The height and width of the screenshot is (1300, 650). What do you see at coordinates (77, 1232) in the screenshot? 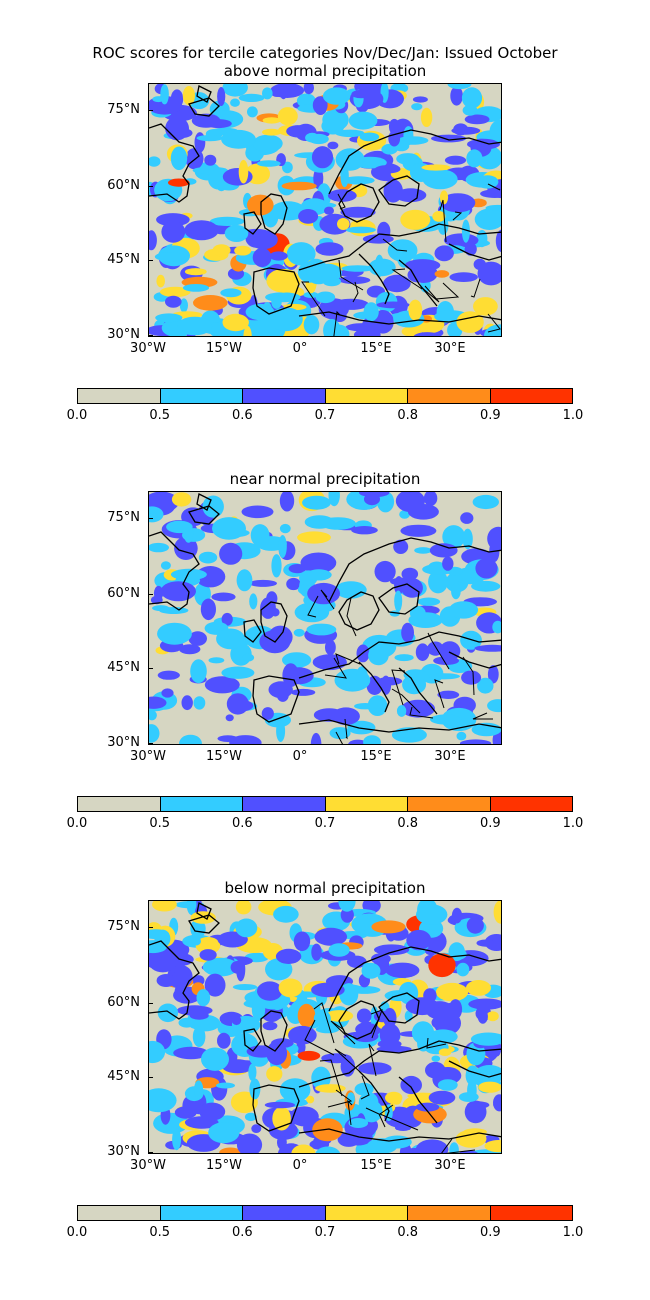
I see `colorbar-tick-label: 0.0` at bounding box center [77, 1232].